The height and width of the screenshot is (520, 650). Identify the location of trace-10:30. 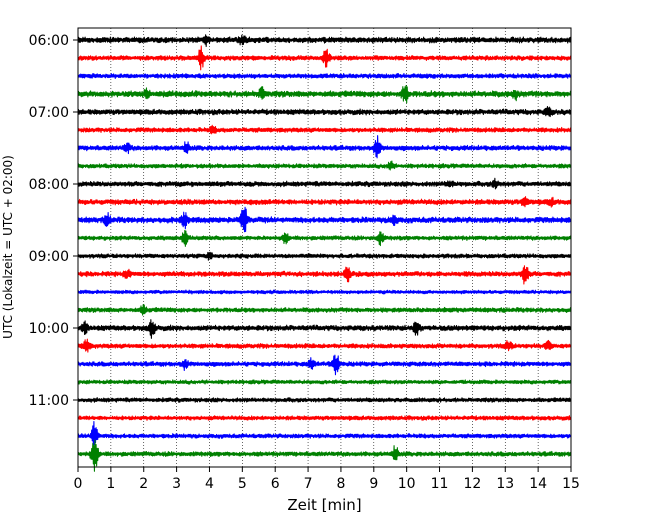
(324, 365).